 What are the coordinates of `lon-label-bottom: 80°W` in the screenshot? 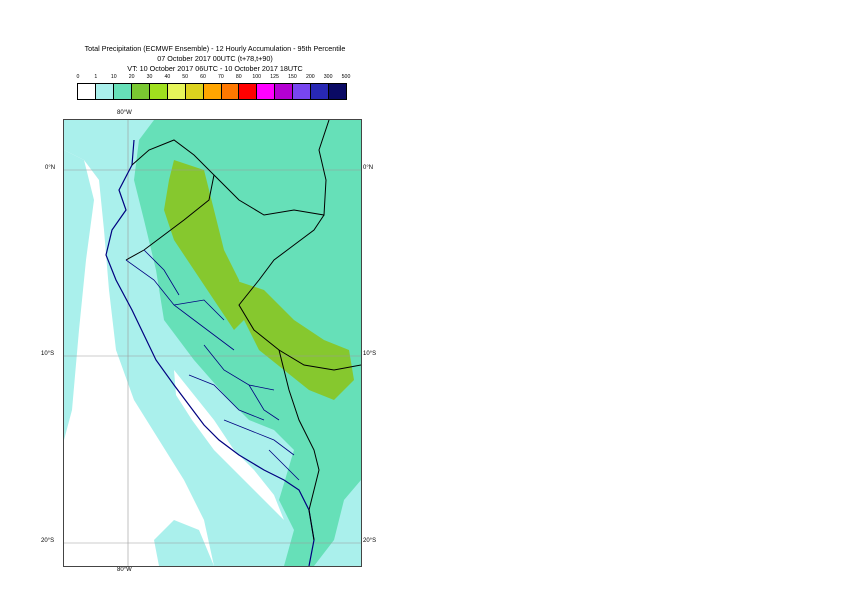 It's located at (124, 570).